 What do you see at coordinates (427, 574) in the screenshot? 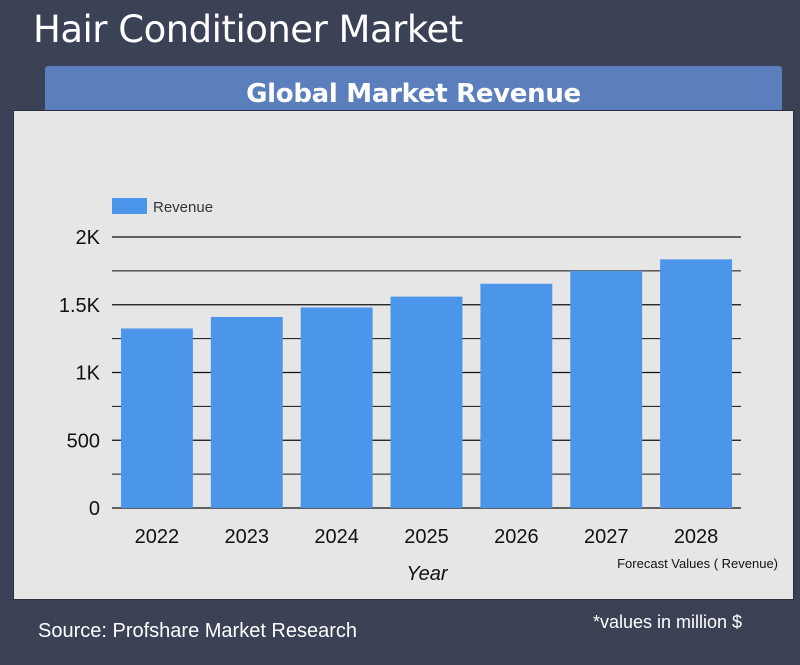
I see `x-axis-label: Year` at bounding box center [427, 574].